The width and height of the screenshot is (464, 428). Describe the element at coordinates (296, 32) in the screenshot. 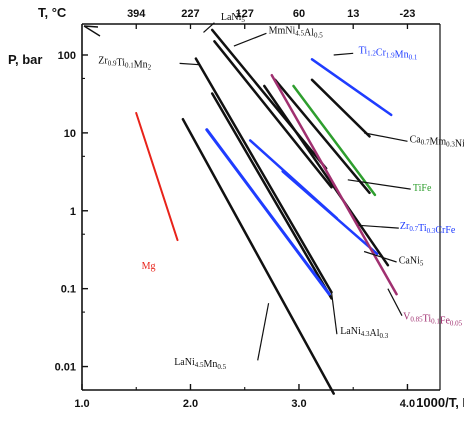

I see `series-label-mmni4-5al0-5: MmNi4.5Al0.5` at that location.